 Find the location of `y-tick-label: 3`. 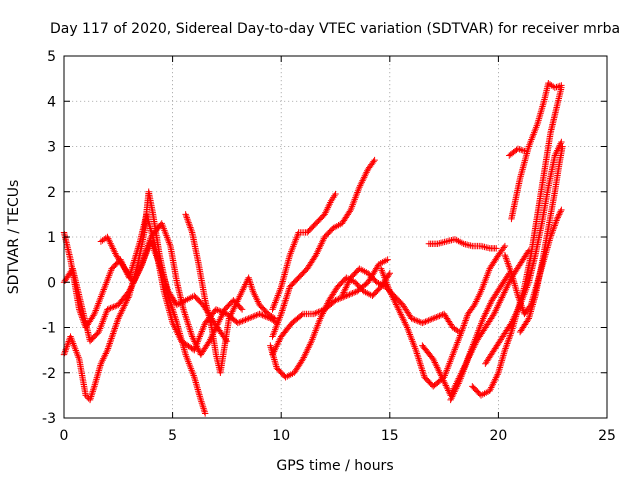

y-tick-label: 3 is located at coordinates (51, 148).